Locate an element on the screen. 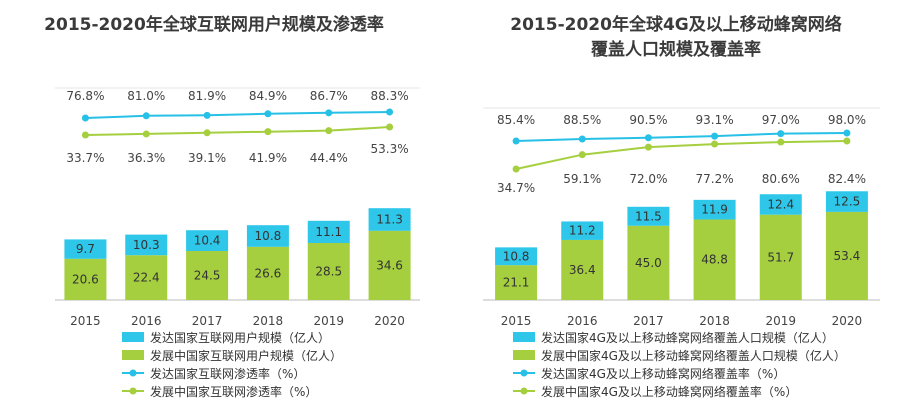 The height and width of the screenshot is (405, 913). rate-label-developing-2019: 44.4% is located at coordinates (329, 158).